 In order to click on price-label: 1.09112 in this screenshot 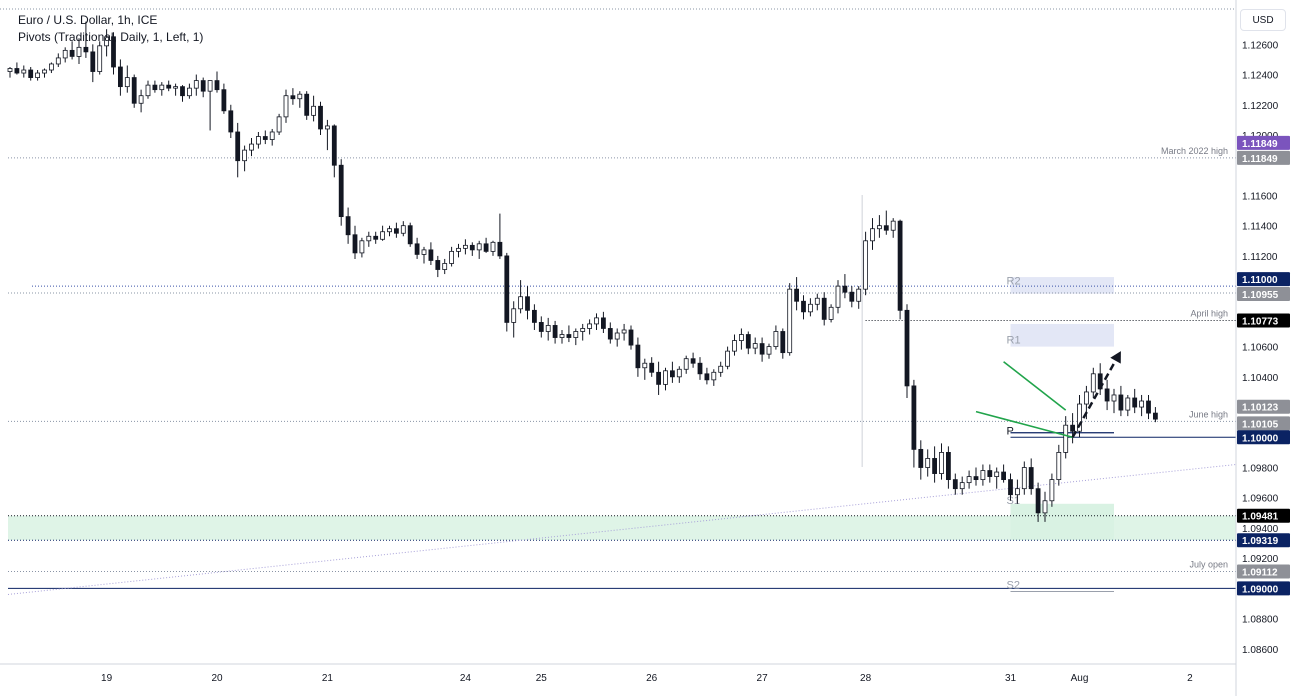, I will do `click(1263, 571)`.